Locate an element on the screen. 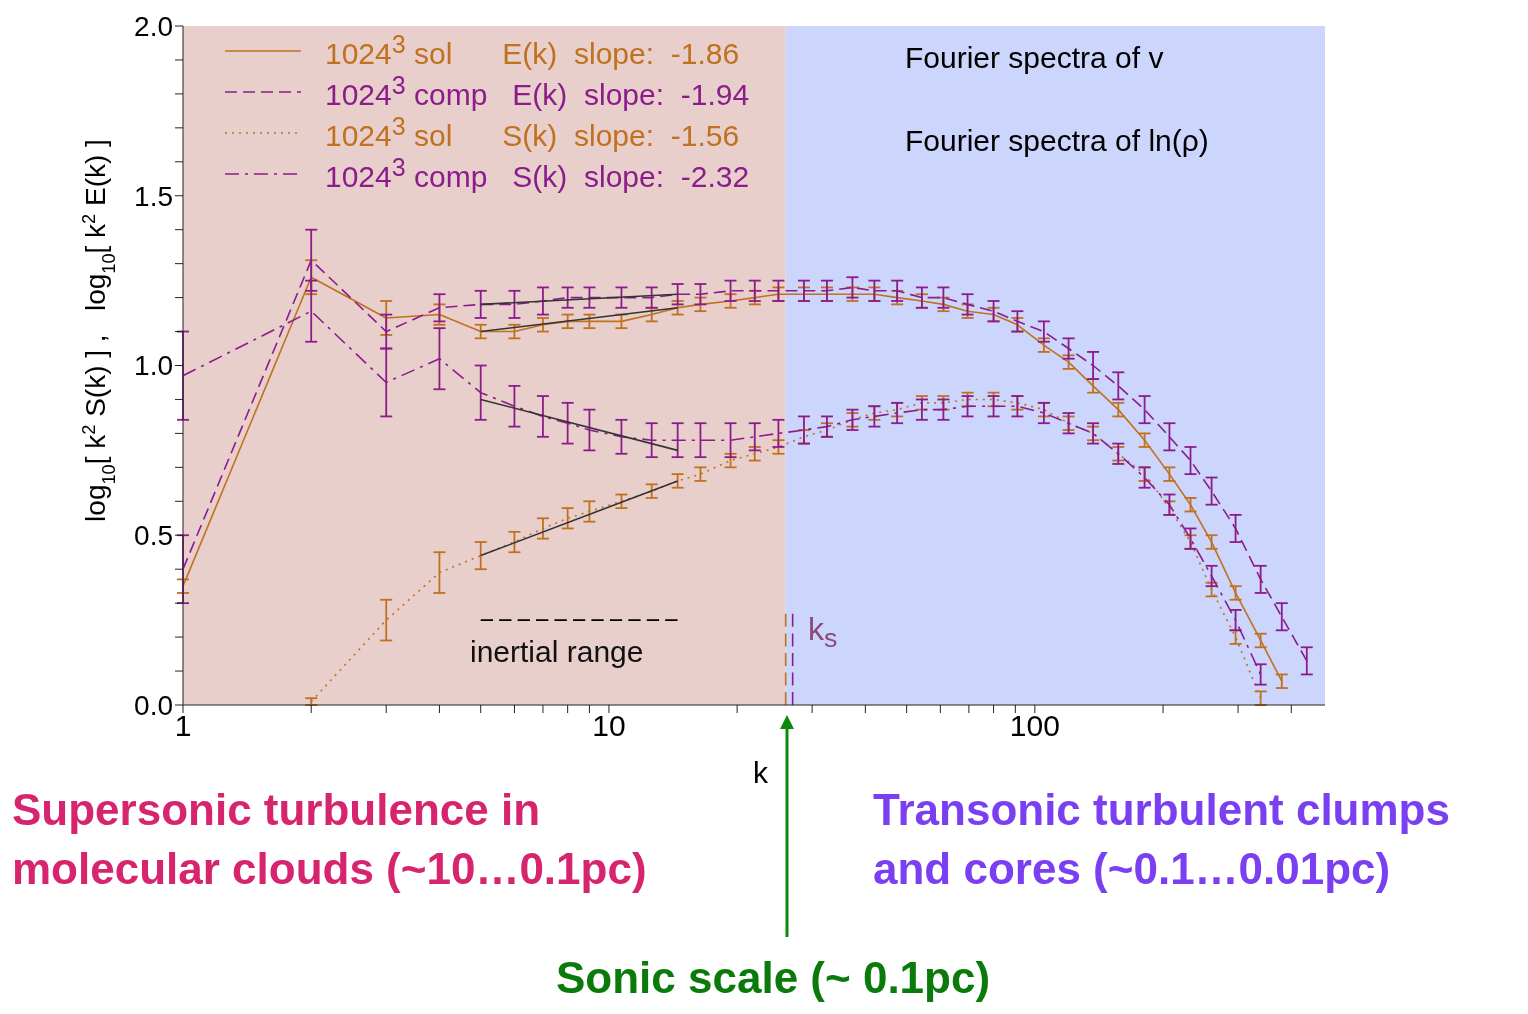 Image resolution: width=1528 pixels, height=1014 pixels. text: Sonic scale (~ 0.1pc) is located at coordinates (774, 978).